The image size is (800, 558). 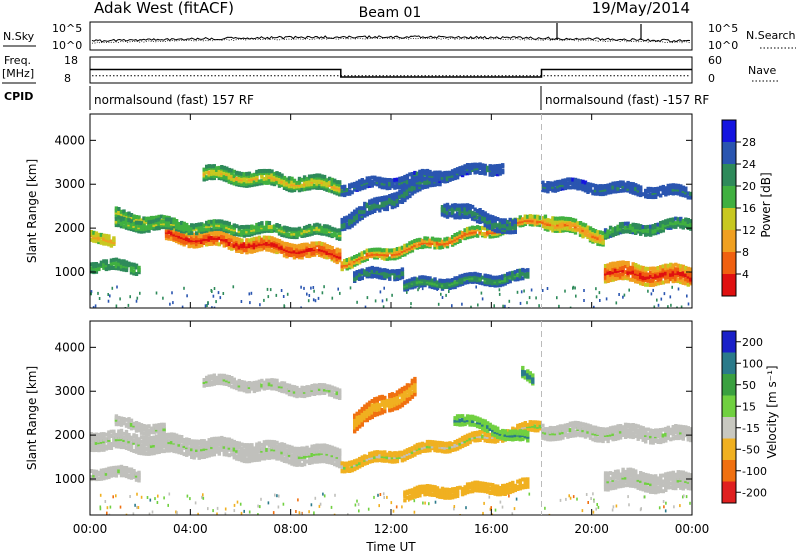 I want to click on power-colorbar-label: 28, so click(x=749, y=142).